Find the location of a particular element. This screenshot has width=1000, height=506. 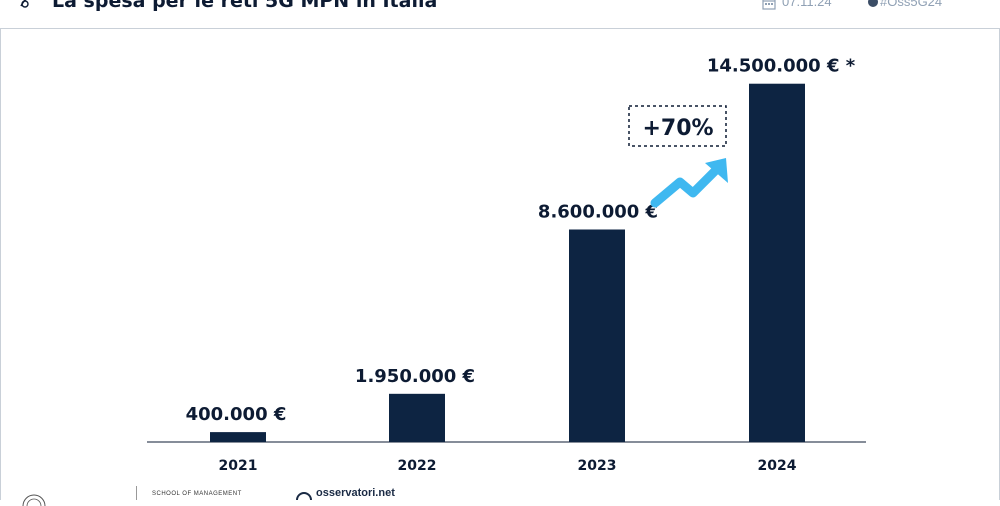

data-label-2023: 8.600.000 € is located at coordinates (598, 211).